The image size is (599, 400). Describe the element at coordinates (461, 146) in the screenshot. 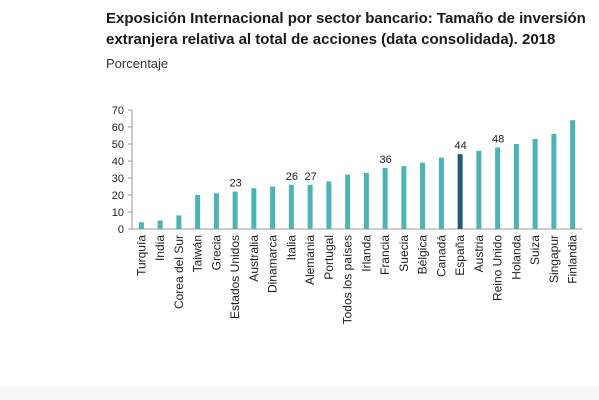

I see `data-label: 44` at that location.